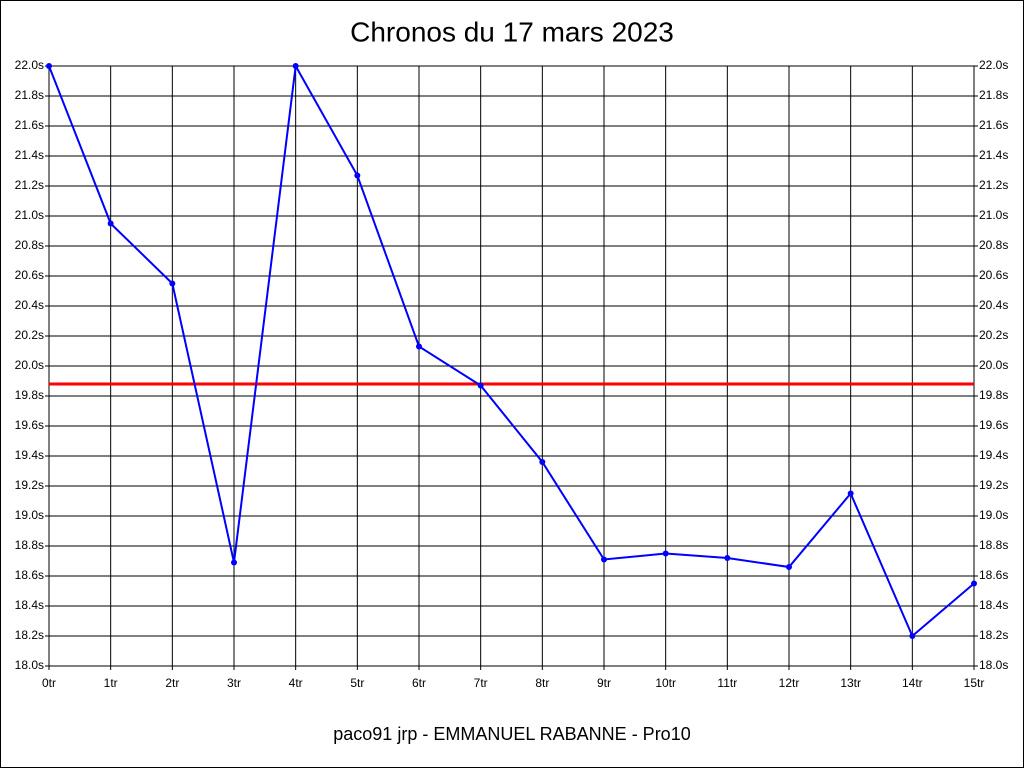  Describe the element at coordinates (512, 31) in the screenshot. I see `chart-title: Chronos du 17 mars 2023` at that location.